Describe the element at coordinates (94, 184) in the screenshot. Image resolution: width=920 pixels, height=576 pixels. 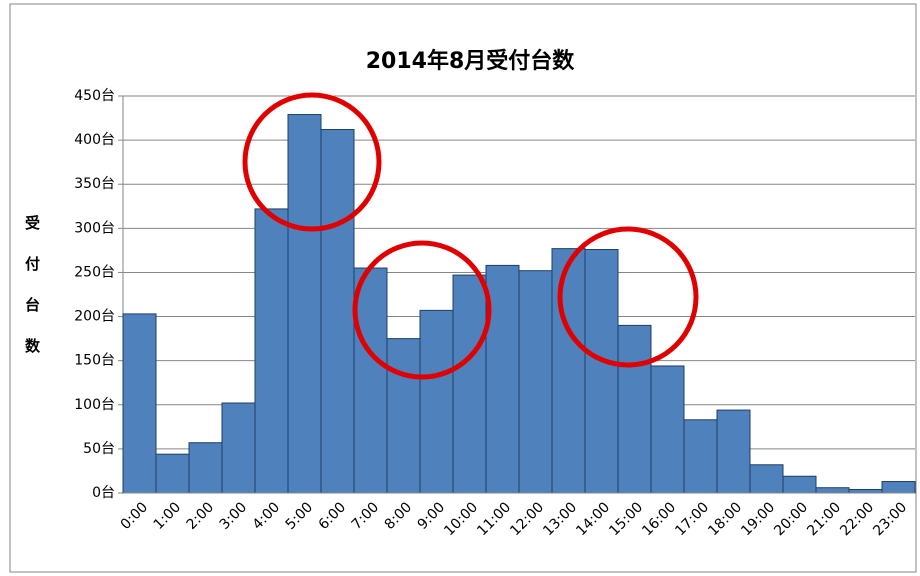
I see `y-tick-label: 350台` at that location.